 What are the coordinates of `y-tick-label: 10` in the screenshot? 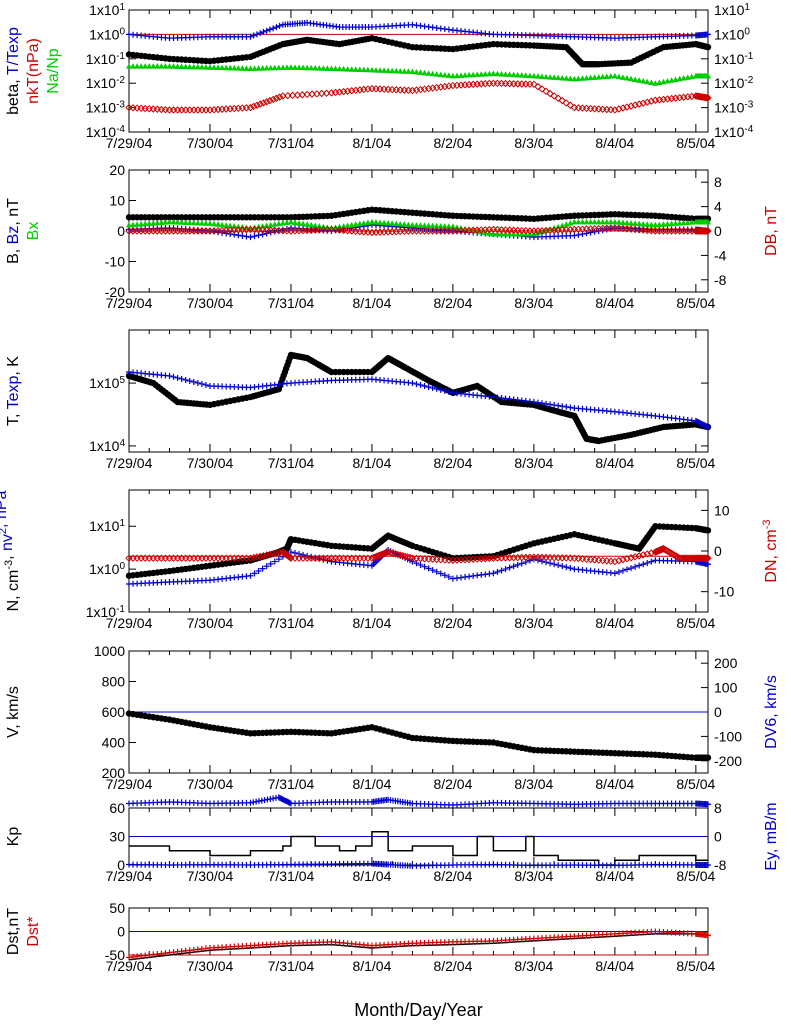 It's located at (117, 201).